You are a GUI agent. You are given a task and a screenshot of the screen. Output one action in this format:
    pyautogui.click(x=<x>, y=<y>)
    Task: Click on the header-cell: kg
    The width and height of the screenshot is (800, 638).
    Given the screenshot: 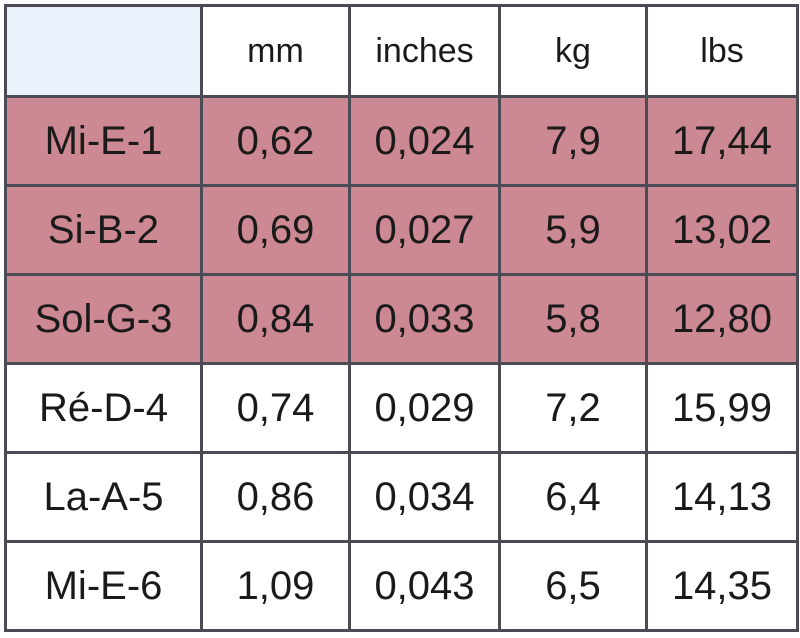 What is the action you would take?
    pyautogui.click(x=573, y=51)
    